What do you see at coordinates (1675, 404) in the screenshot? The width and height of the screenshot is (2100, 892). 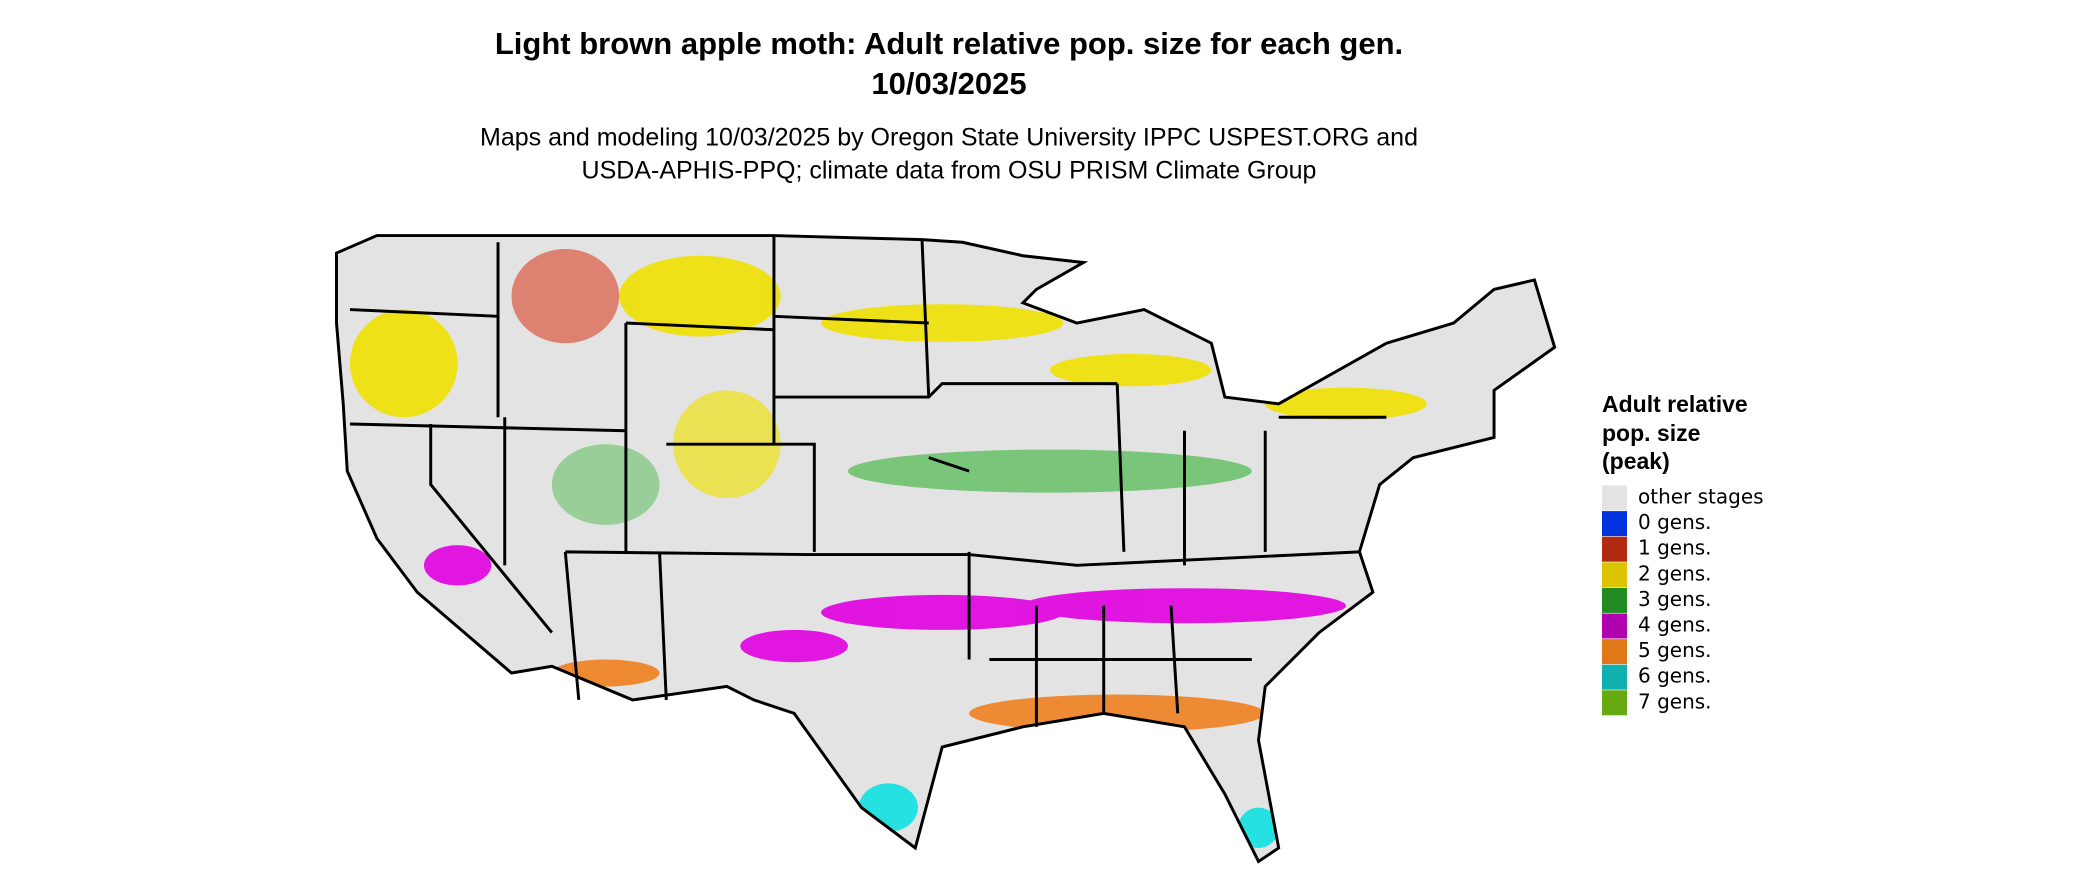 I see `legend-title: Adult relative` at bounding box center [1675, 404].